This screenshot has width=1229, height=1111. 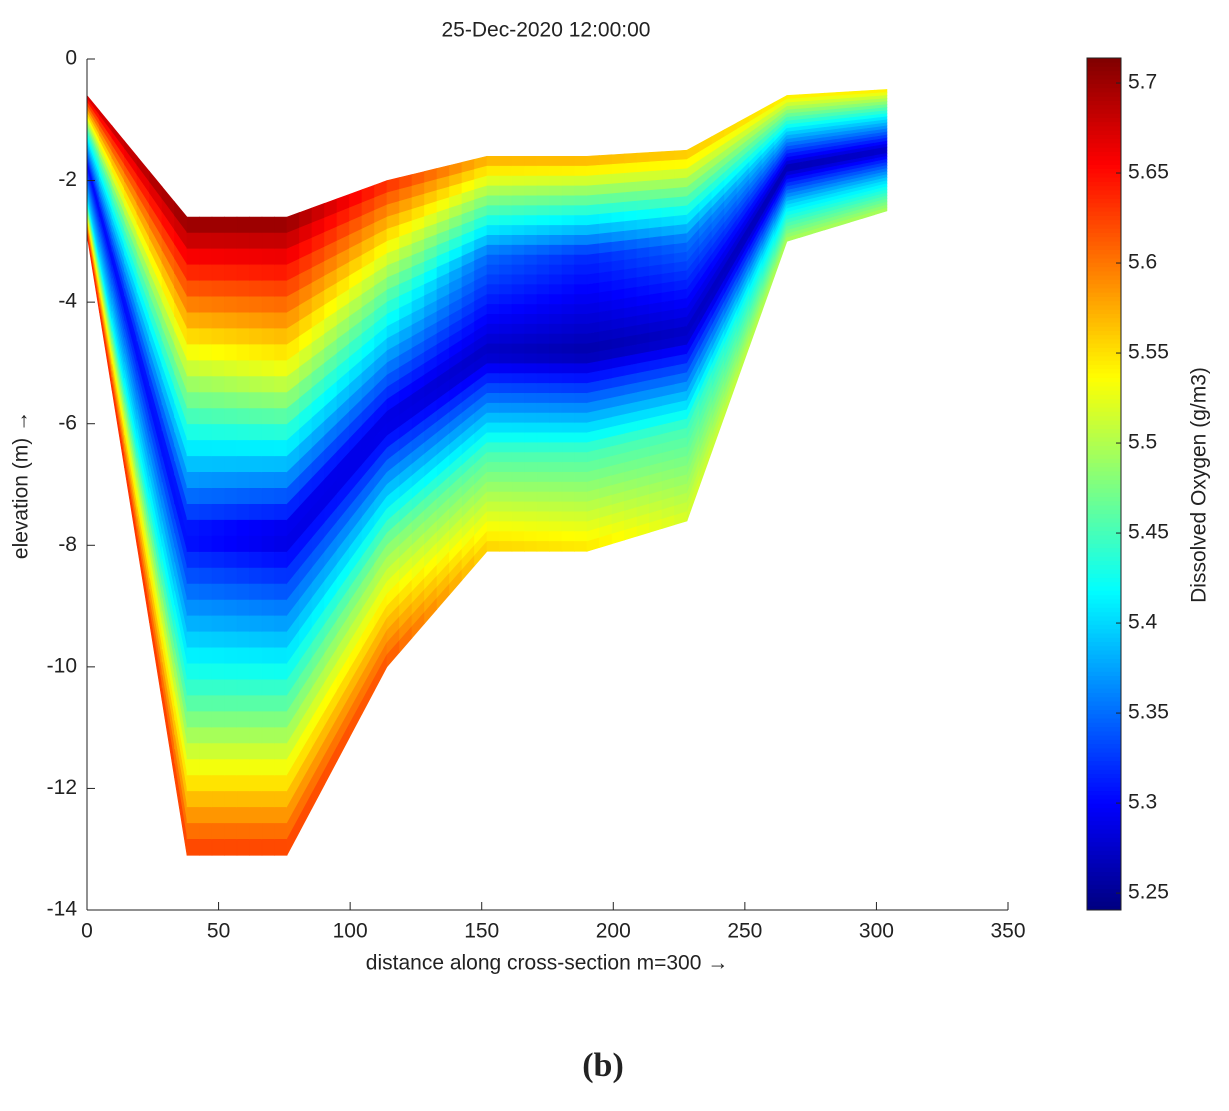 What do you see at coordinates (1199, 485) in the screenshot?
I see `colorbar-label: Dissolved Oxygen (g/m3)` at bounding box center [1199, 485].